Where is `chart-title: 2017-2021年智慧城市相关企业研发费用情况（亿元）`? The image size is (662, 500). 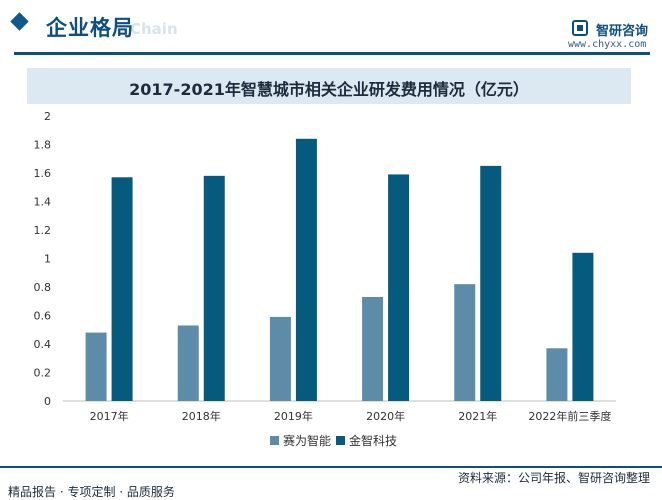 chart-title: 2017-2021年智慧城市相关企业研发费用情况（亿元） is located at coordinates (329, 89).